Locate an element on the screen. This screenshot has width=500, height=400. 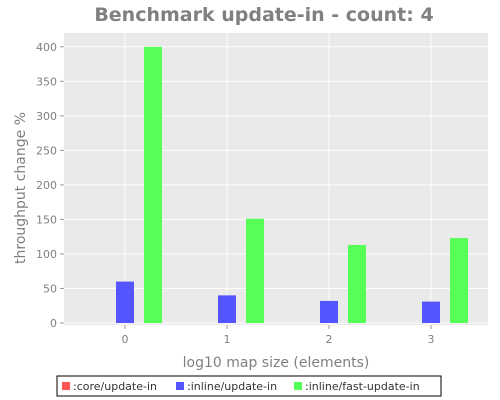
legend-swatch-inline-fast-update-in is located at coordinates (298, 386).